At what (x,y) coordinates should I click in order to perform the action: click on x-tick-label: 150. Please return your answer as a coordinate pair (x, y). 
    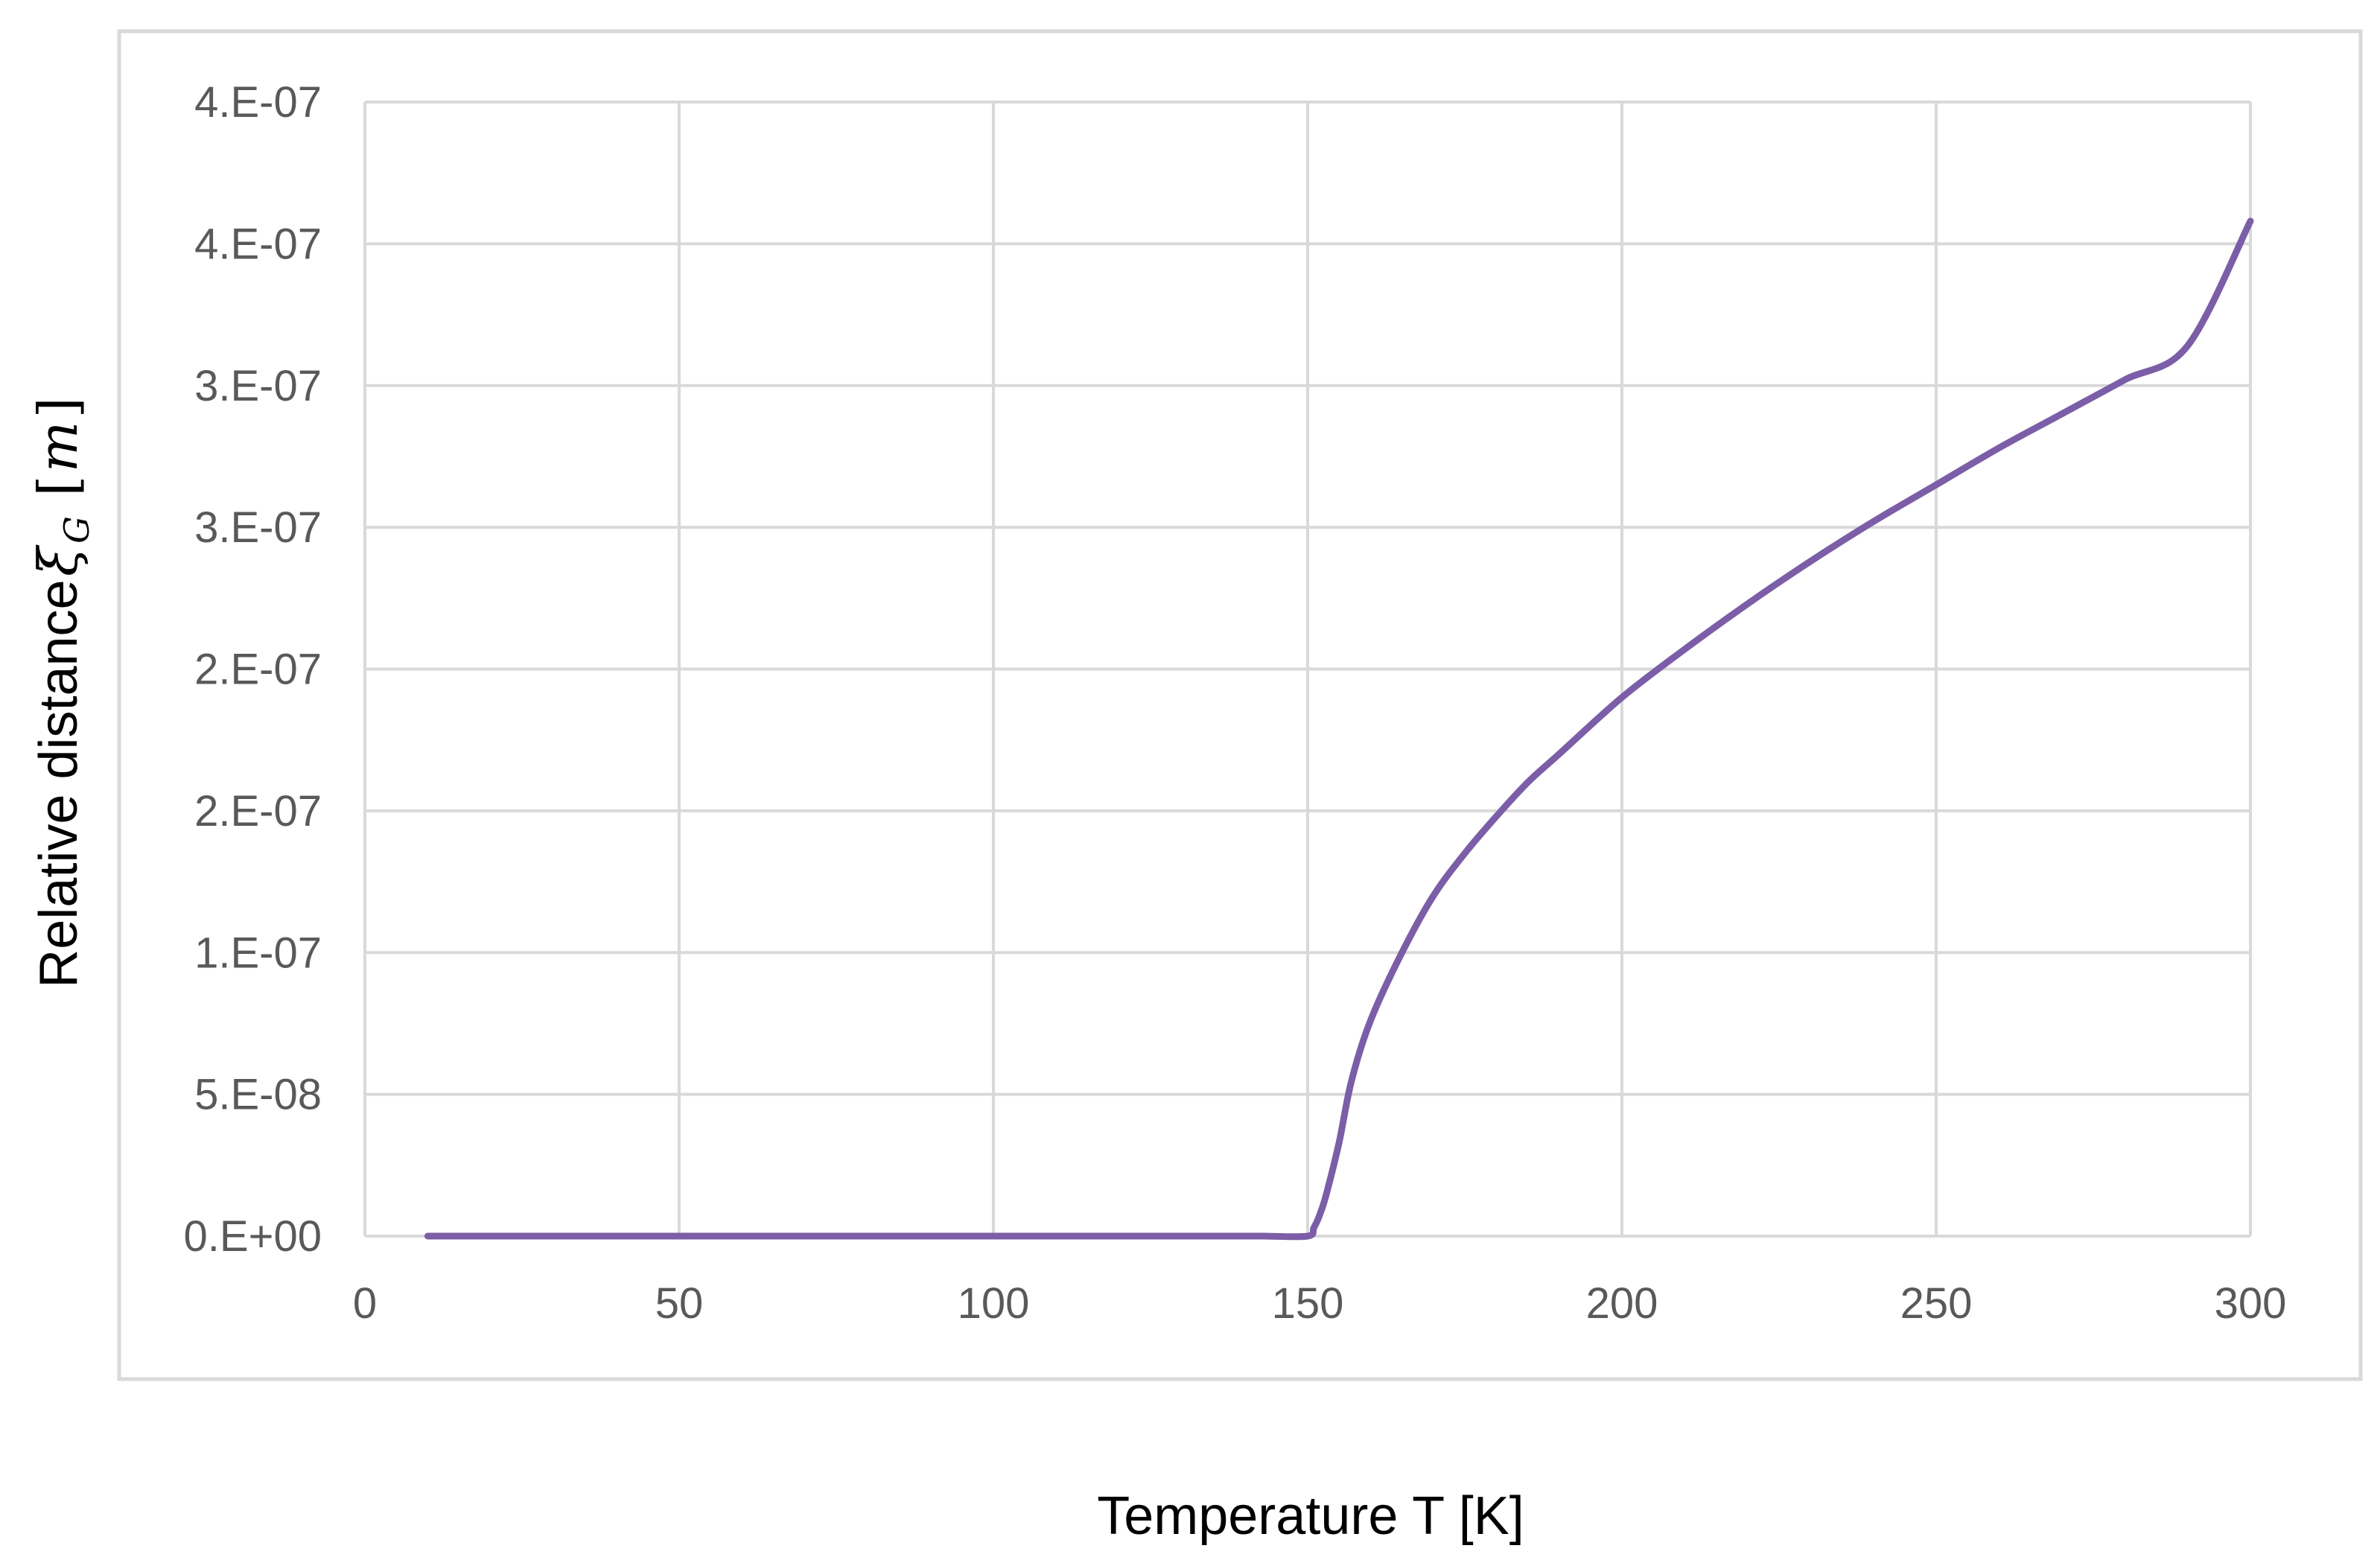
    Looking at the image, I should click on (1308, 1303).